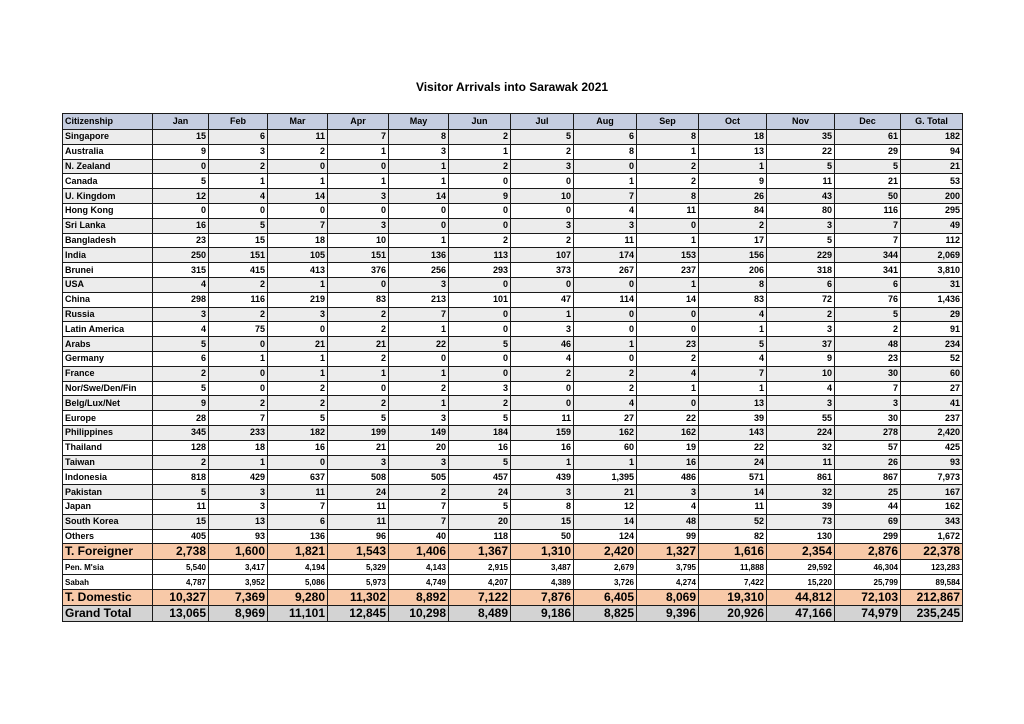 The width and height of the screenshot is (1024, 724). What do you see at coordinates (667, 196) in the screenshot?
I see `cell-value: 8` at bounding box center [667, 196].